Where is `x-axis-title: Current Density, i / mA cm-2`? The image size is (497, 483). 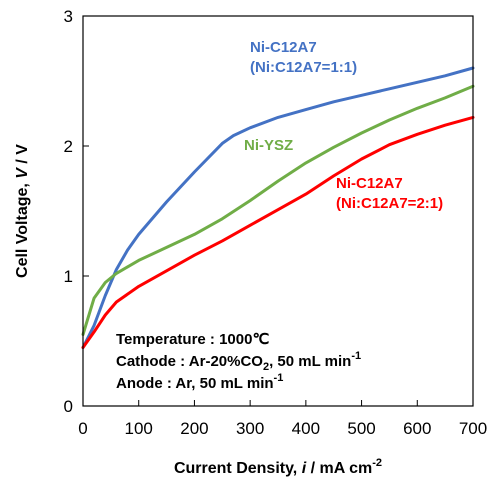
x-axis-title: Current Density, i / mA cm-2 is located at coordinates (278, 467).